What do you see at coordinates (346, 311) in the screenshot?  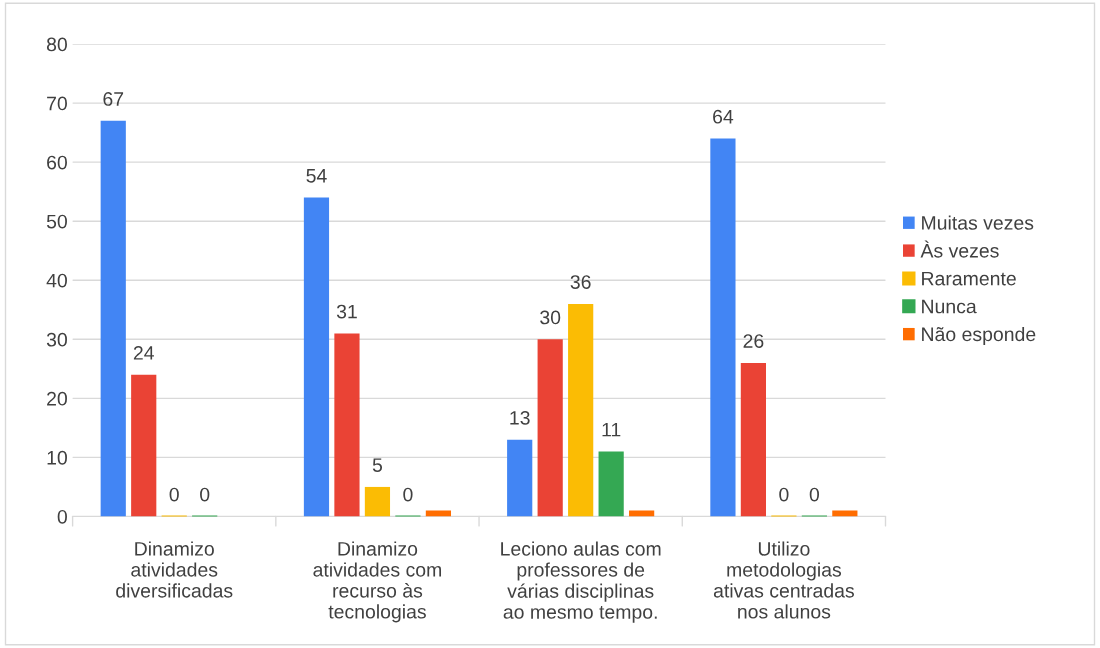 I see `data-label: 31` at bounding box center [346, 311].